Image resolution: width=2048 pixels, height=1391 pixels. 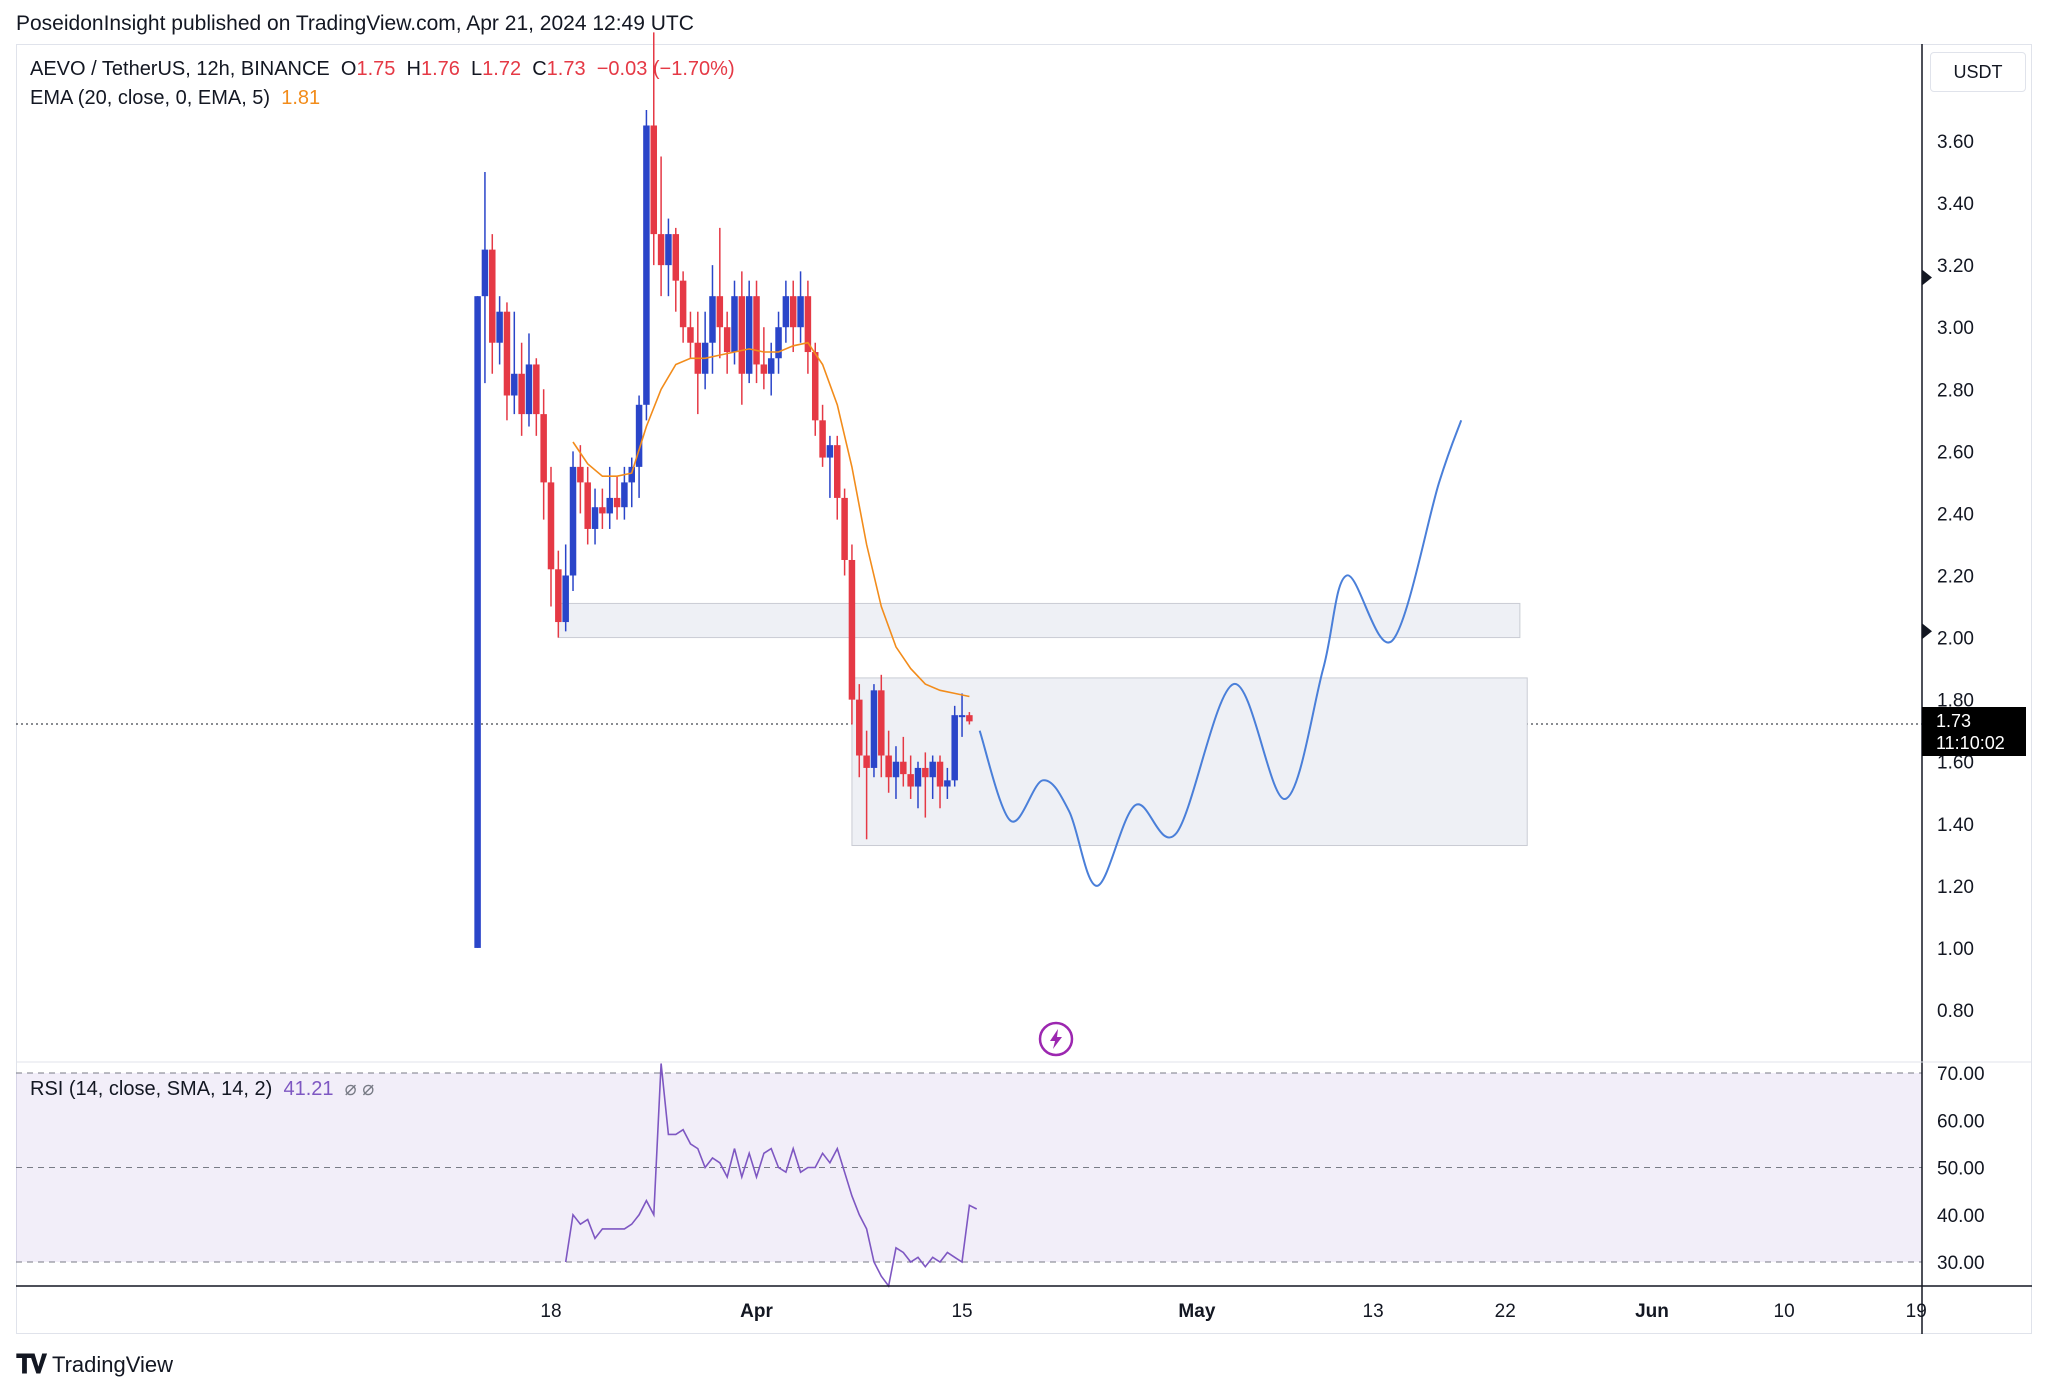 What do you see at coordinates (502, 69) in the screenshot?
I see `low-value: 1.72` at bounding box center [502, 69].